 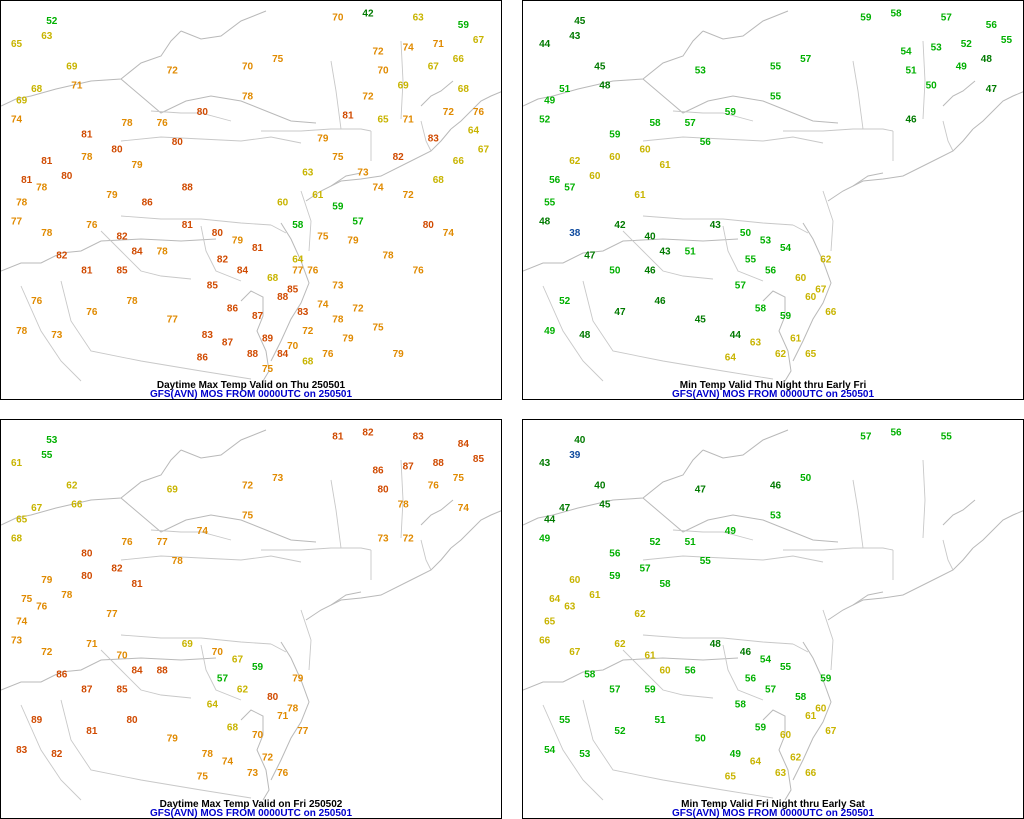 What do you see at coordinates (323, 237) in the screenshot?
I see `station-temp-value: 75` at bounding box center [323, 237].